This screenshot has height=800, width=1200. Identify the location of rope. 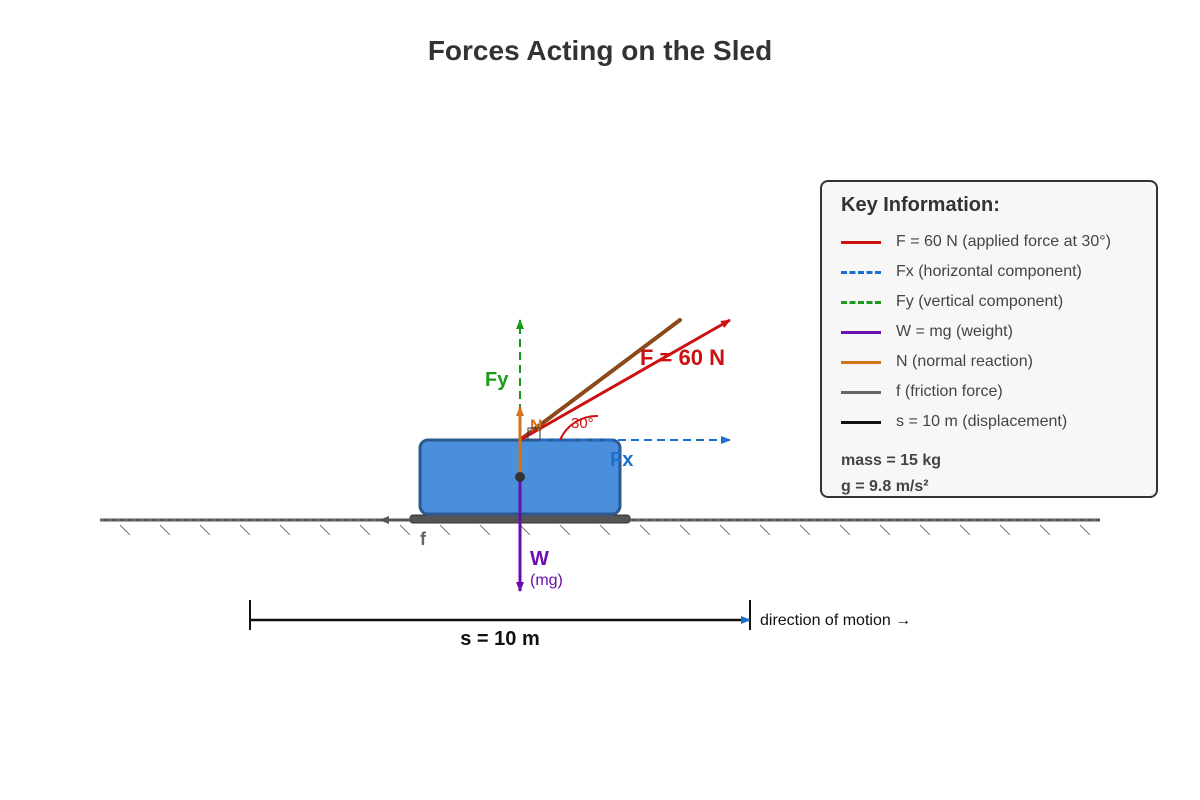
(600, 380).